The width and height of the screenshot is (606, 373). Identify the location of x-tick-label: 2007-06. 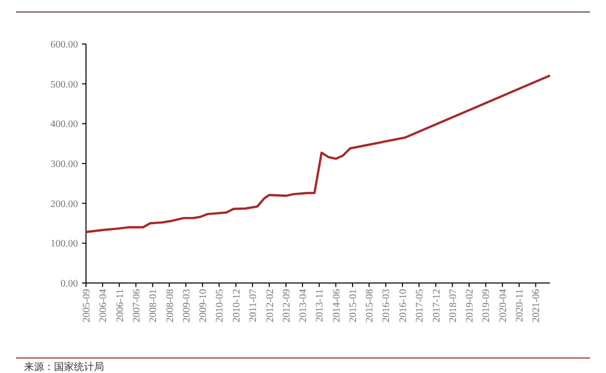
(136, 305).